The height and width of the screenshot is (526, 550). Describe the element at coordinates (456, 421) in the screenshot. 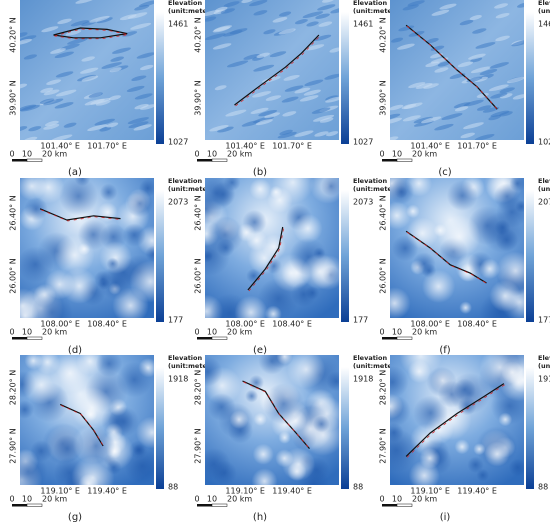

I see `route-red` at that location.